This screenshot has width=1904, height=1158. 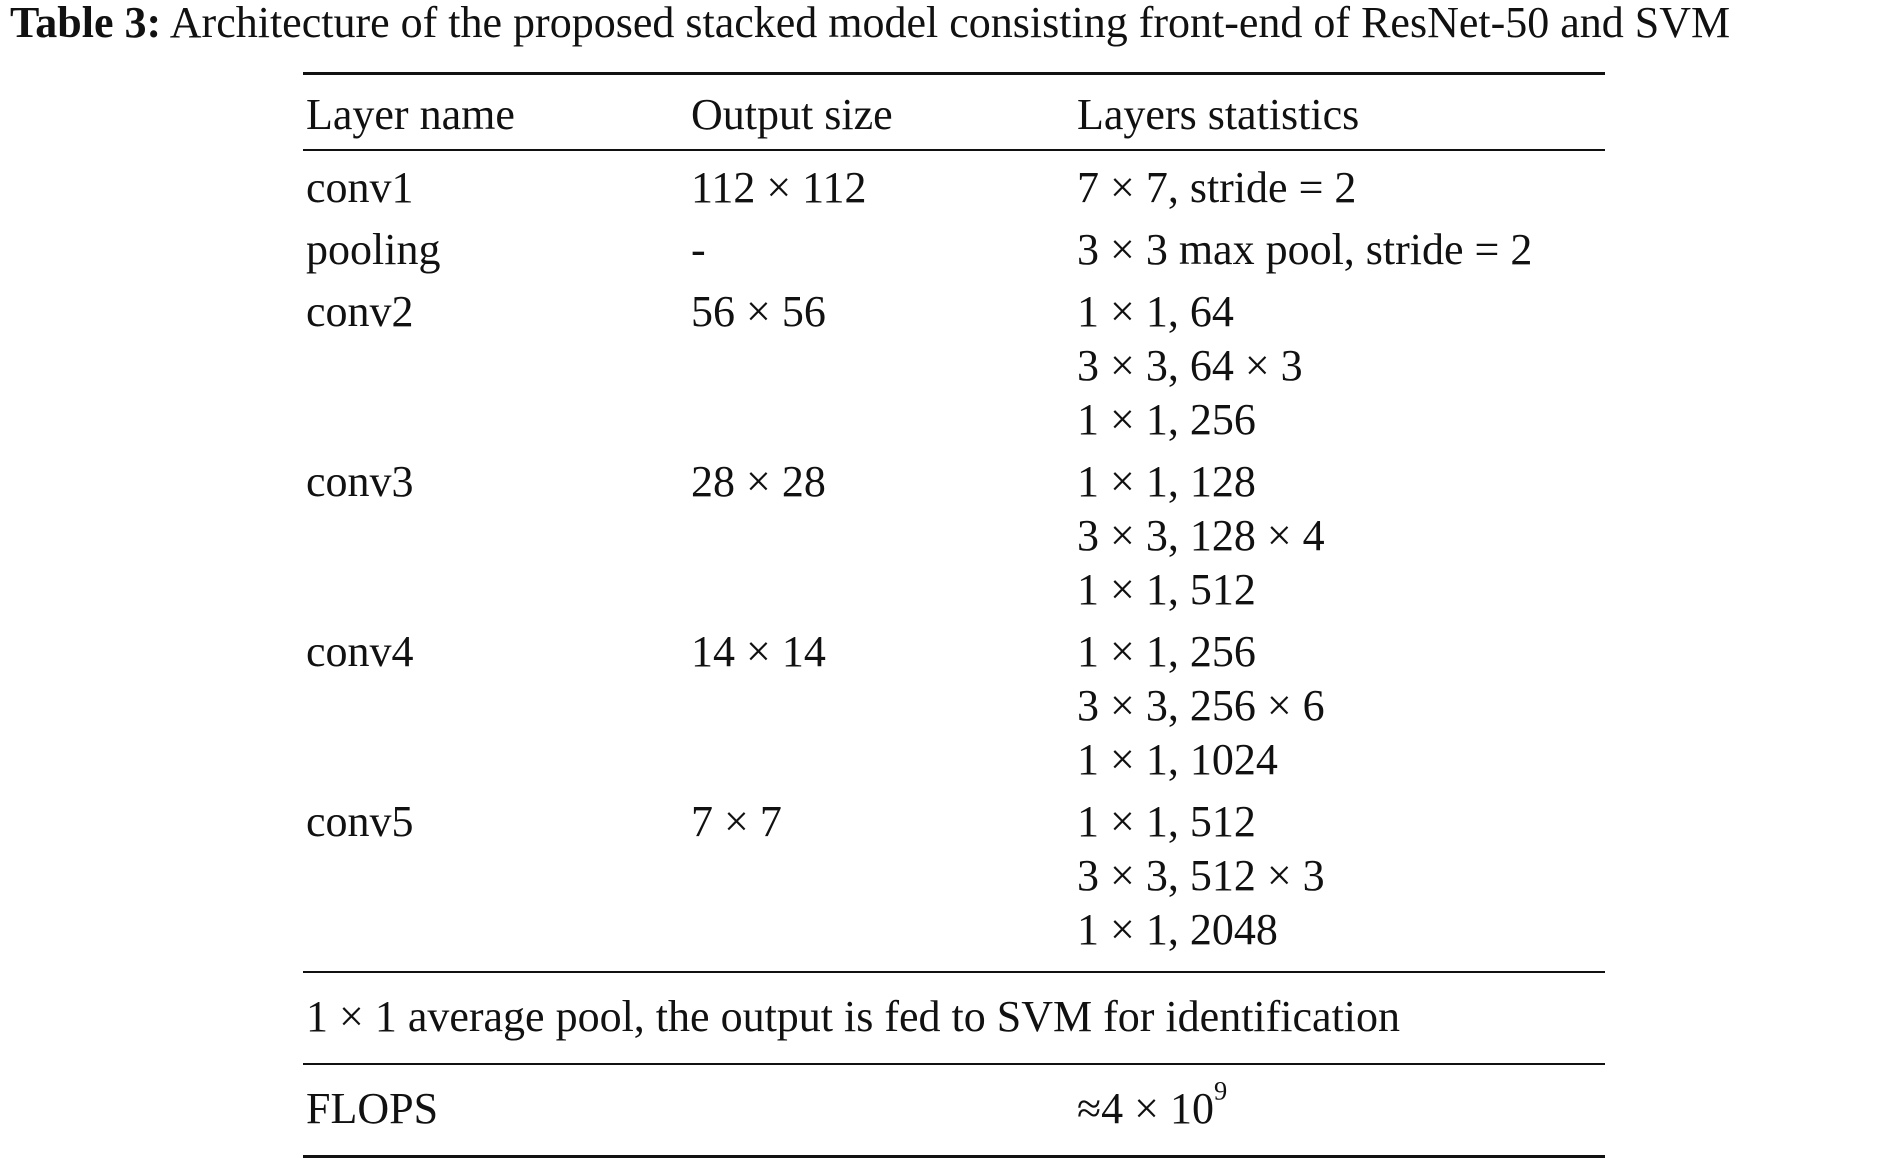 I want to click on row-layer-name: conv5, so click(x=360, y=821).